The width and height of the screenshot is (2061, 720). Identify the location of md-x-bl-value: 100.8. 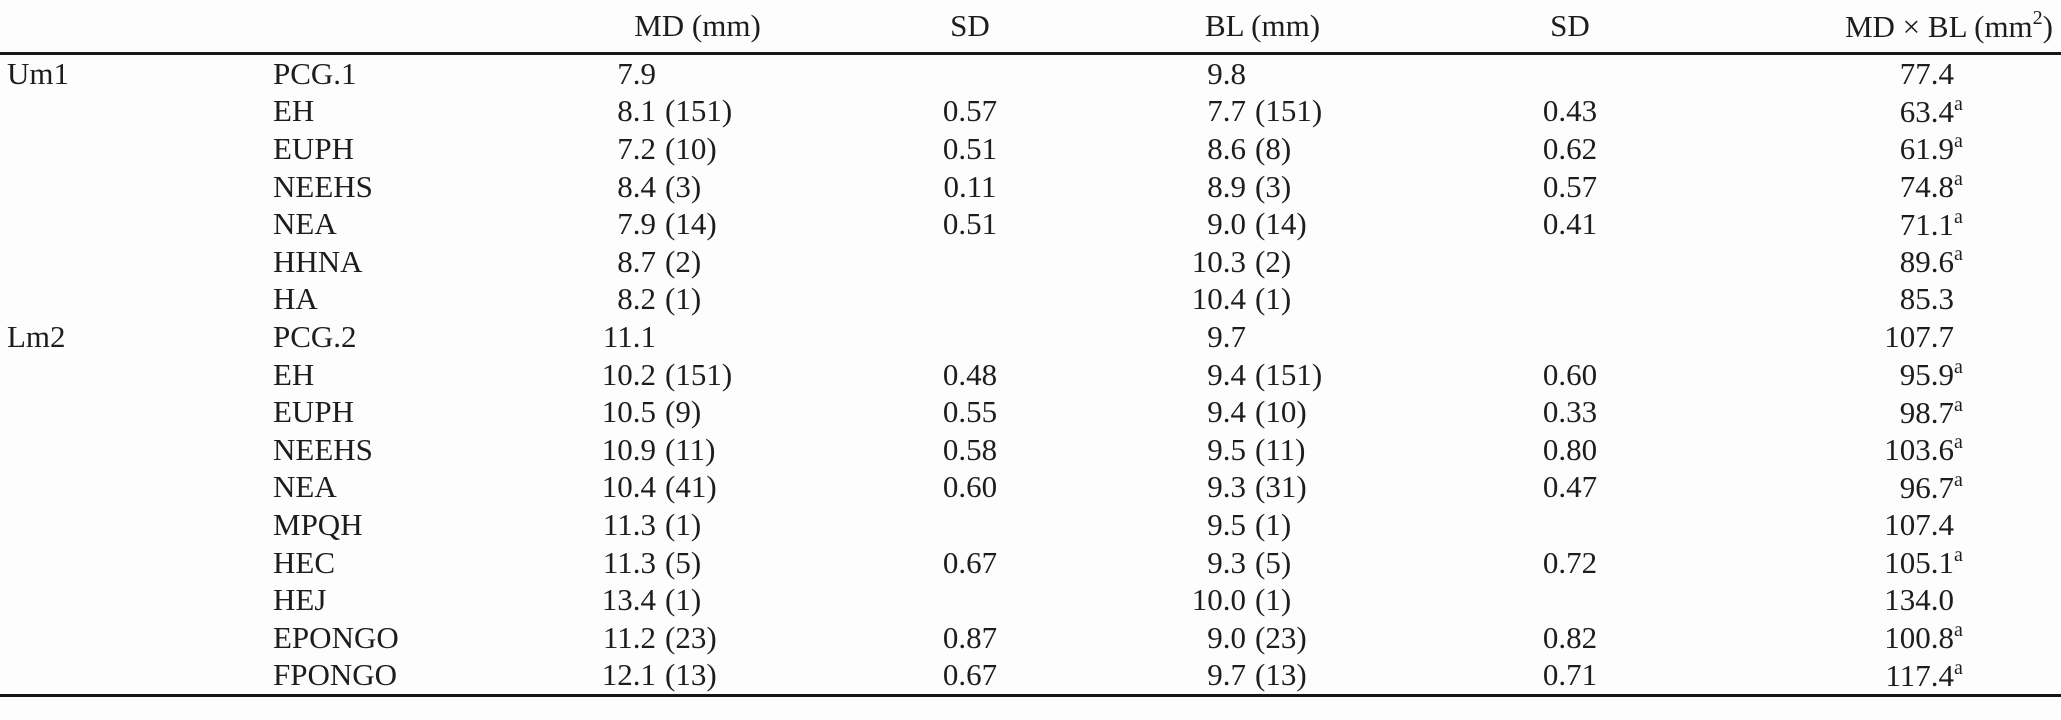
(1919, 638).